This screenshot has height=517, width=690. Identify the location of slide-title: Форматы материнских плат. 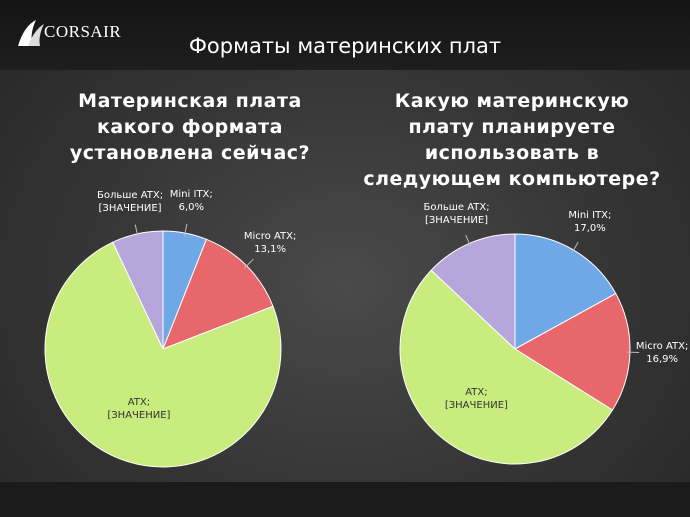
(345, 46).